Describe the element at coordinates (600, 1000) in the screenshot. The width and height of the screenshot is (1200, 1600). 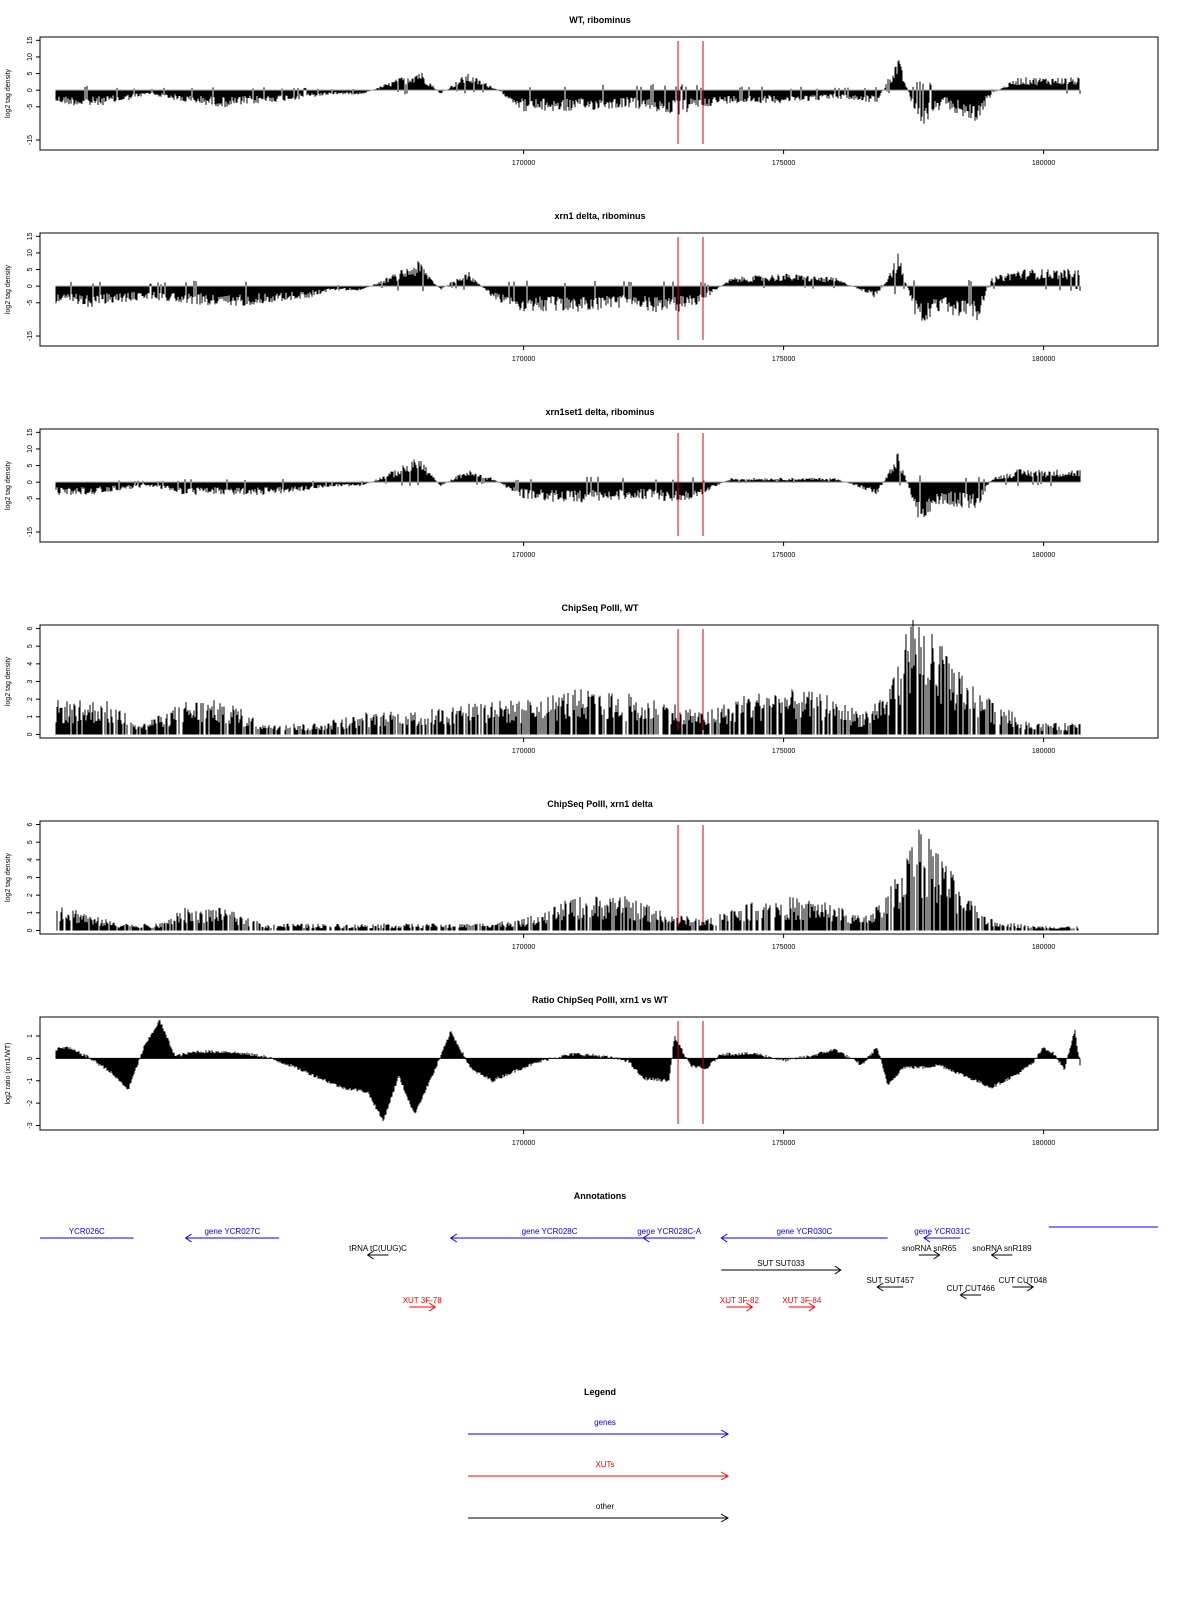
I see `panel-title: Ratio ChipSeq PolII, xrn1 vs WT` at that location.